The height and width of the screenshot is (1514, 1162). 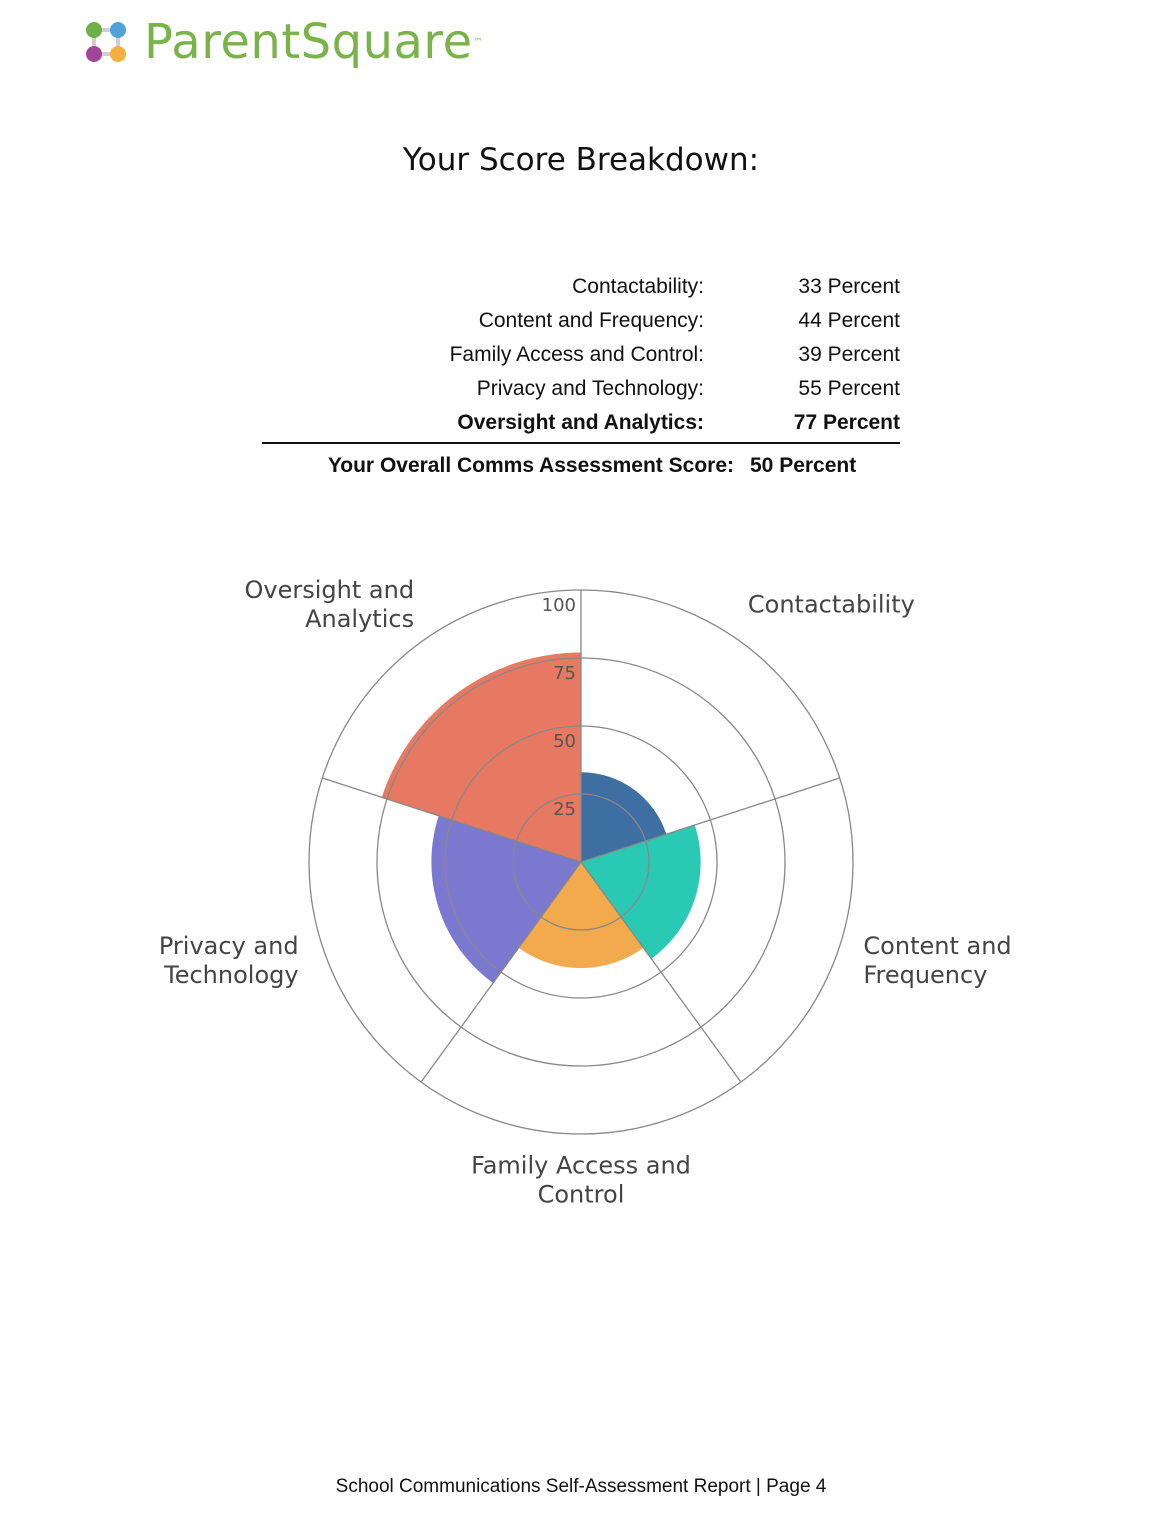 I want to click on category-label: Oversight and Analytics, so click(x=330, y=604).